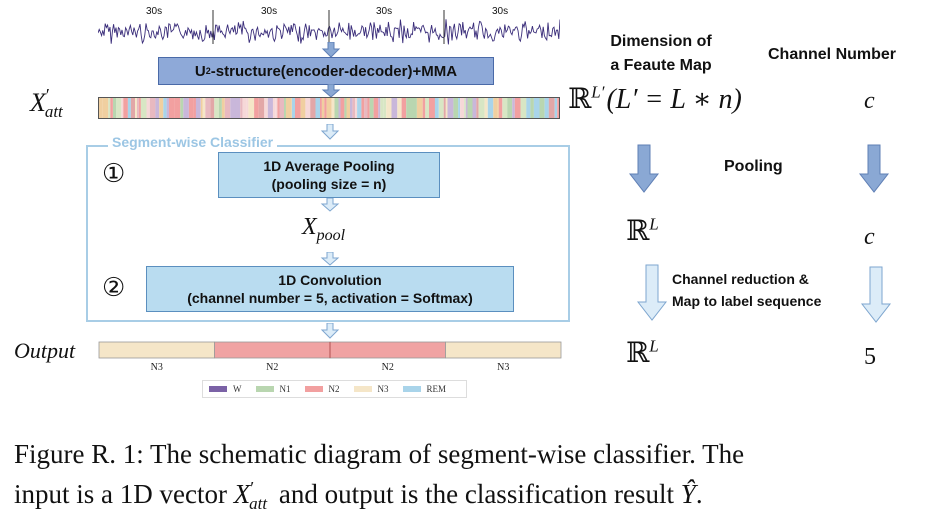  Describe the element at coordinates (655, 98) in the screenshot. I see `dimension-att: ℝL′(L′ = L ∗ n)` at that location.